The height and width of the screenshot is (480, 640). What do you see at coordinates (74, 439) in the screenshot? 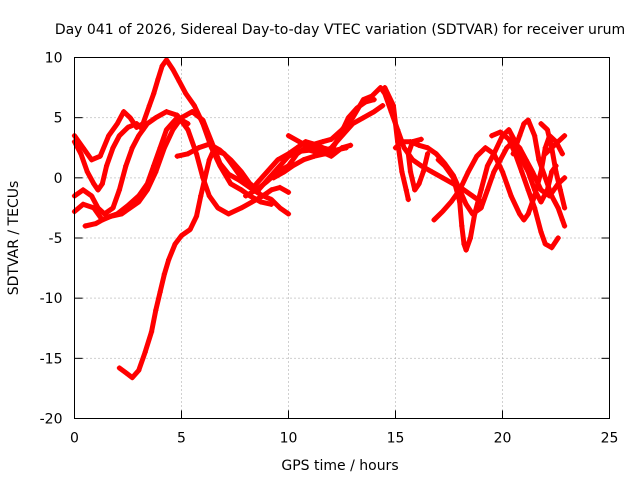
I see `x-tick-label: 0` at bounding box center [74, 439].